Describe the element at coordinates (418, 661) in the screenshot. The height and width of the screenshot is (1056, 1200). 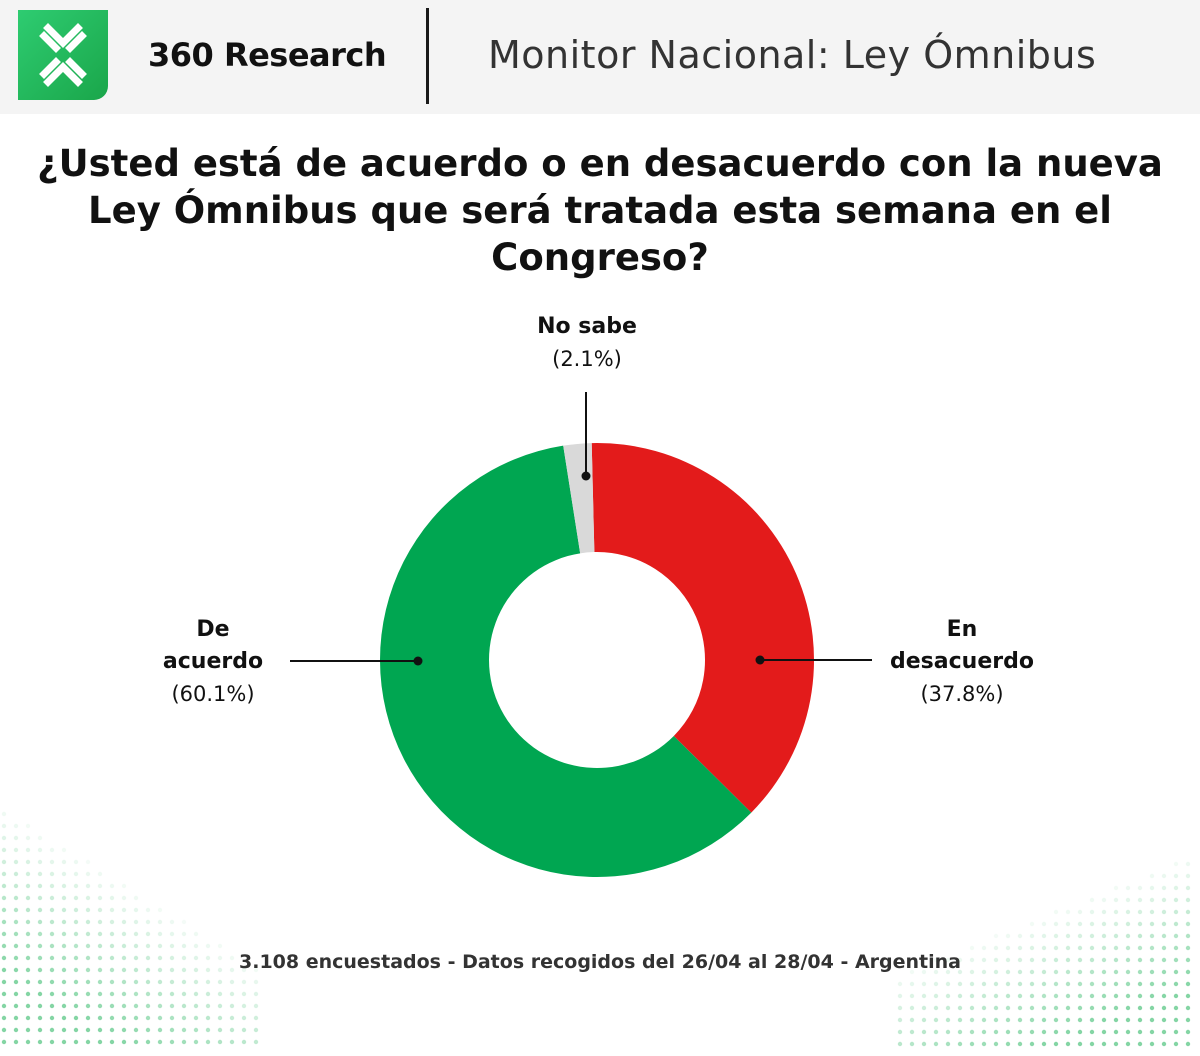
I see `leader-de-acuerdo-dot` at that location.